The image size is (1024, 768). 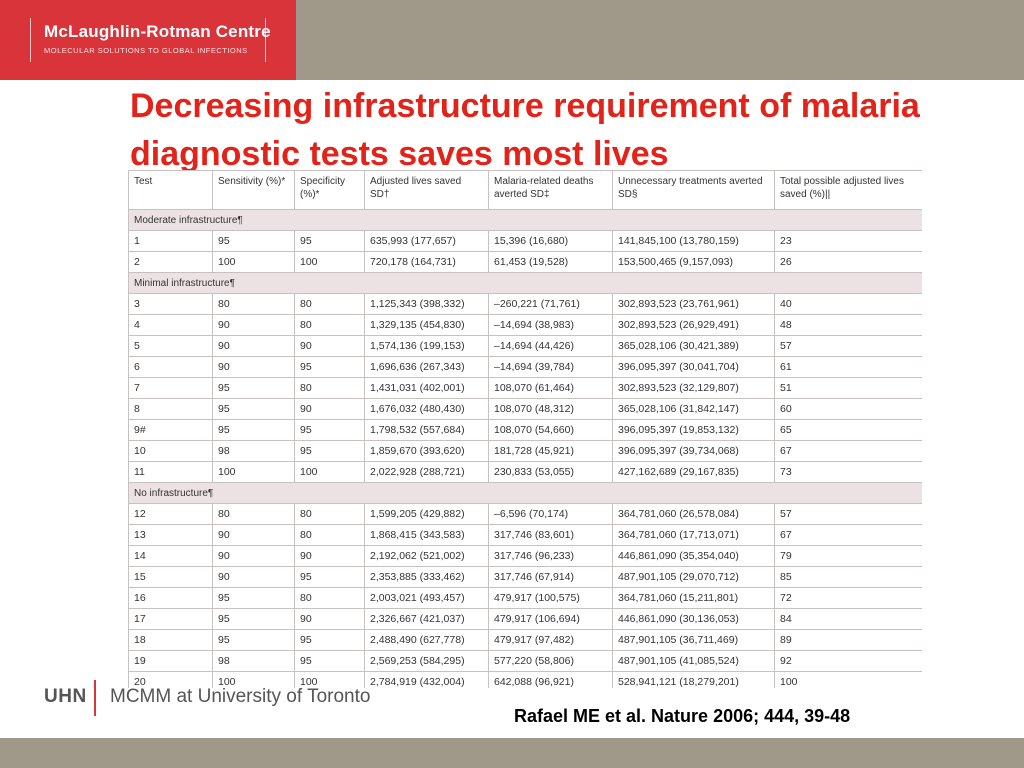 What do you see at coordinates (550, 619) in the screenshot?
I see `table-cell: 479,917 (106,694)` at bounding box center [550, 619].